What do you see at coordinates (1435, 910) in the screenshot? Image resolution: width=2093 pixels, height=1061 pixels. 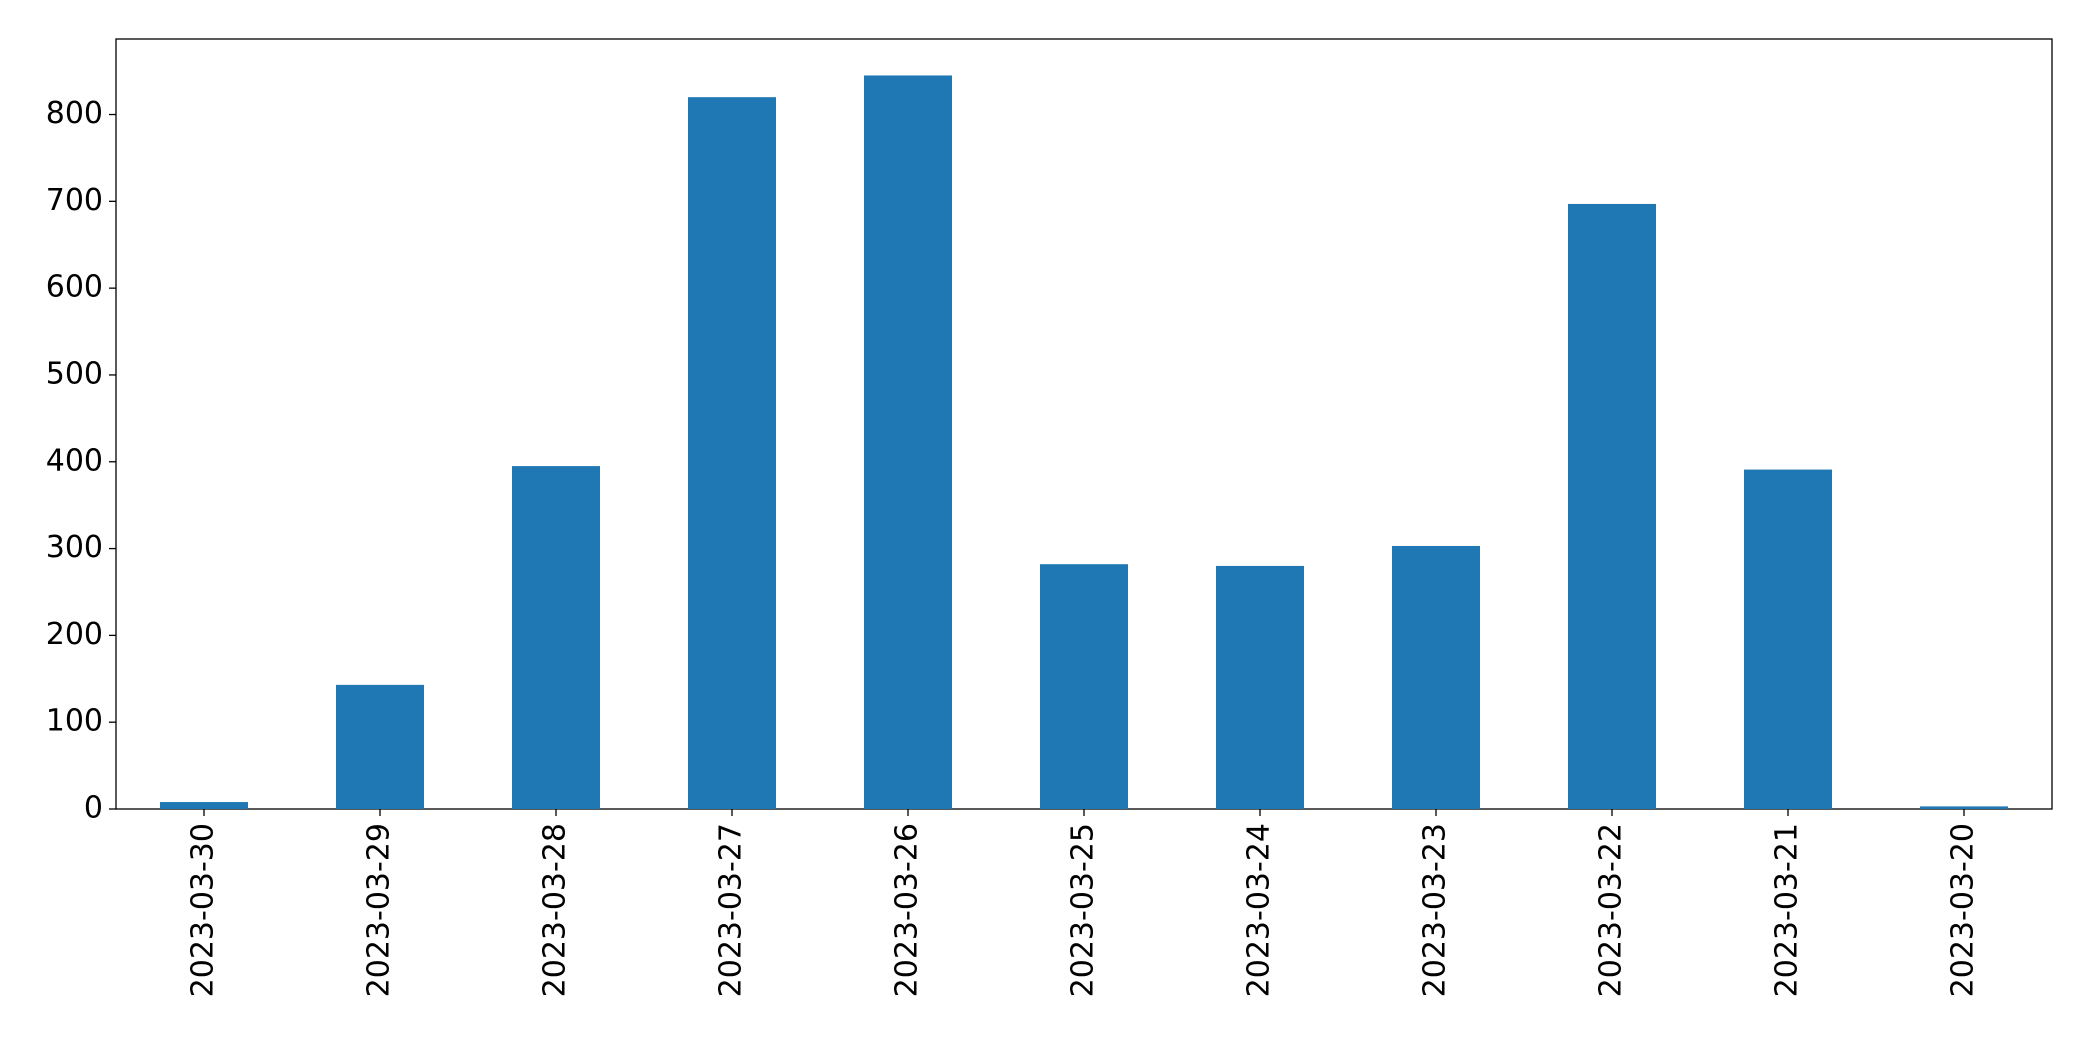 I see `x-tick-label: 2023-03-23` at bounding box center [1435, 910].